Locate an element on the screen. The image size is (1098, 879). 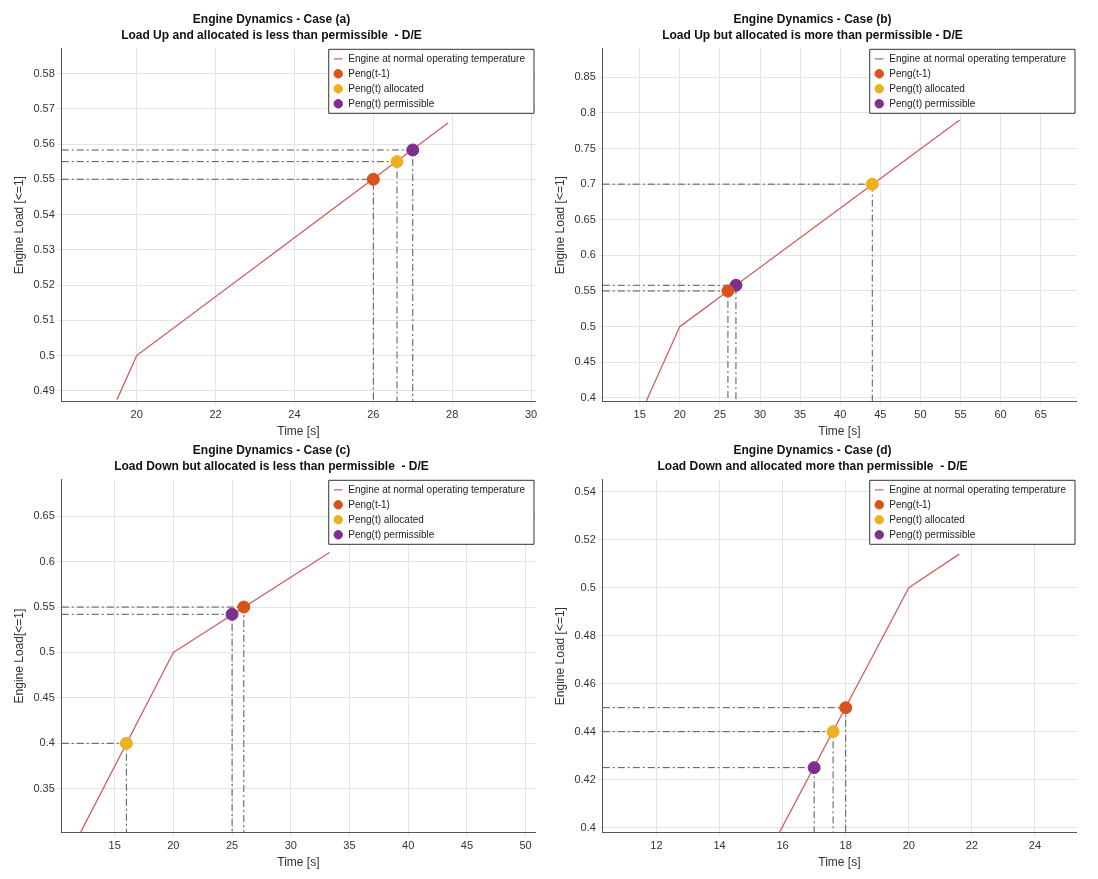
y-tick-label: 0.42 is located at coordinates (585, 778).